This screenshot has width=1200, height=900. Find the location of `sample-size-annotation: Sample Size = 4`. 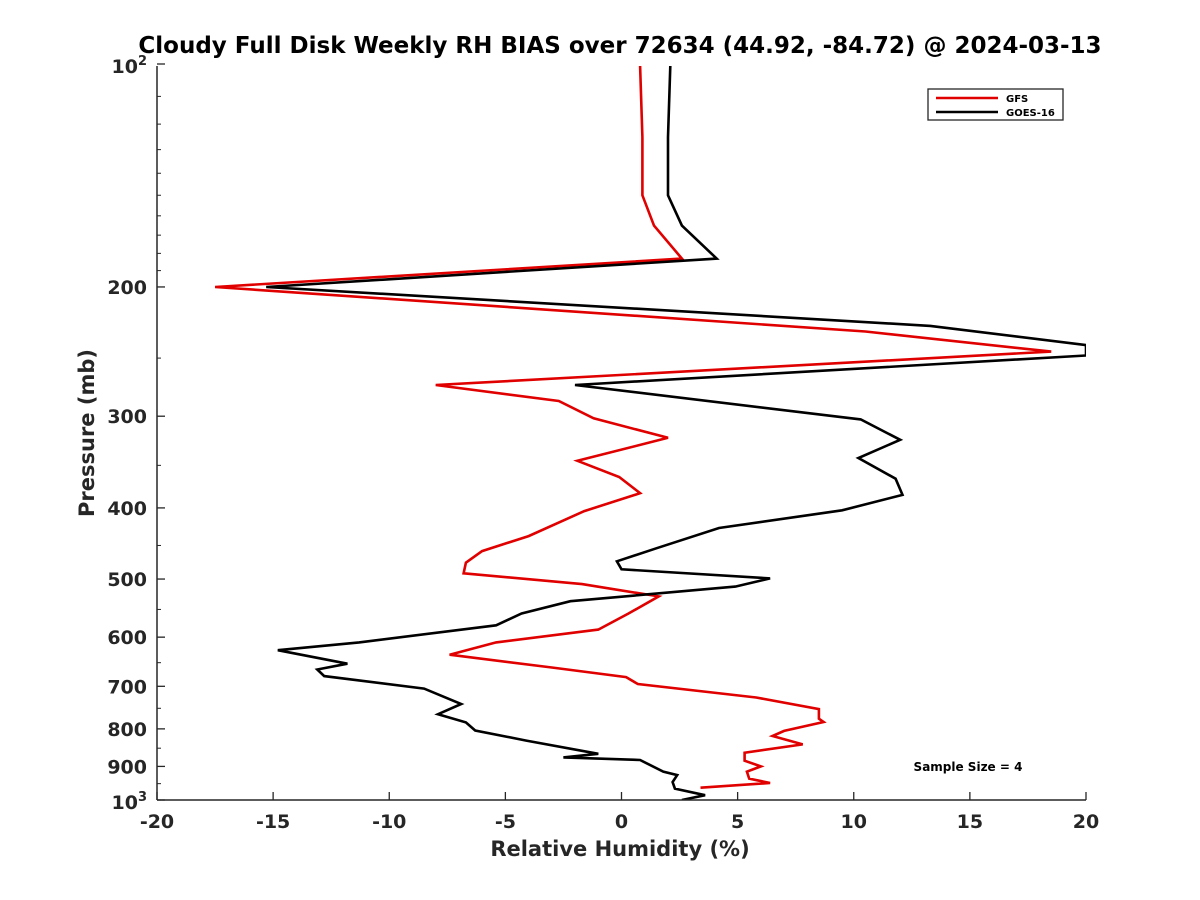

sample-size-annotation: Sample Size = 4 is located at coordinates (968, 767).